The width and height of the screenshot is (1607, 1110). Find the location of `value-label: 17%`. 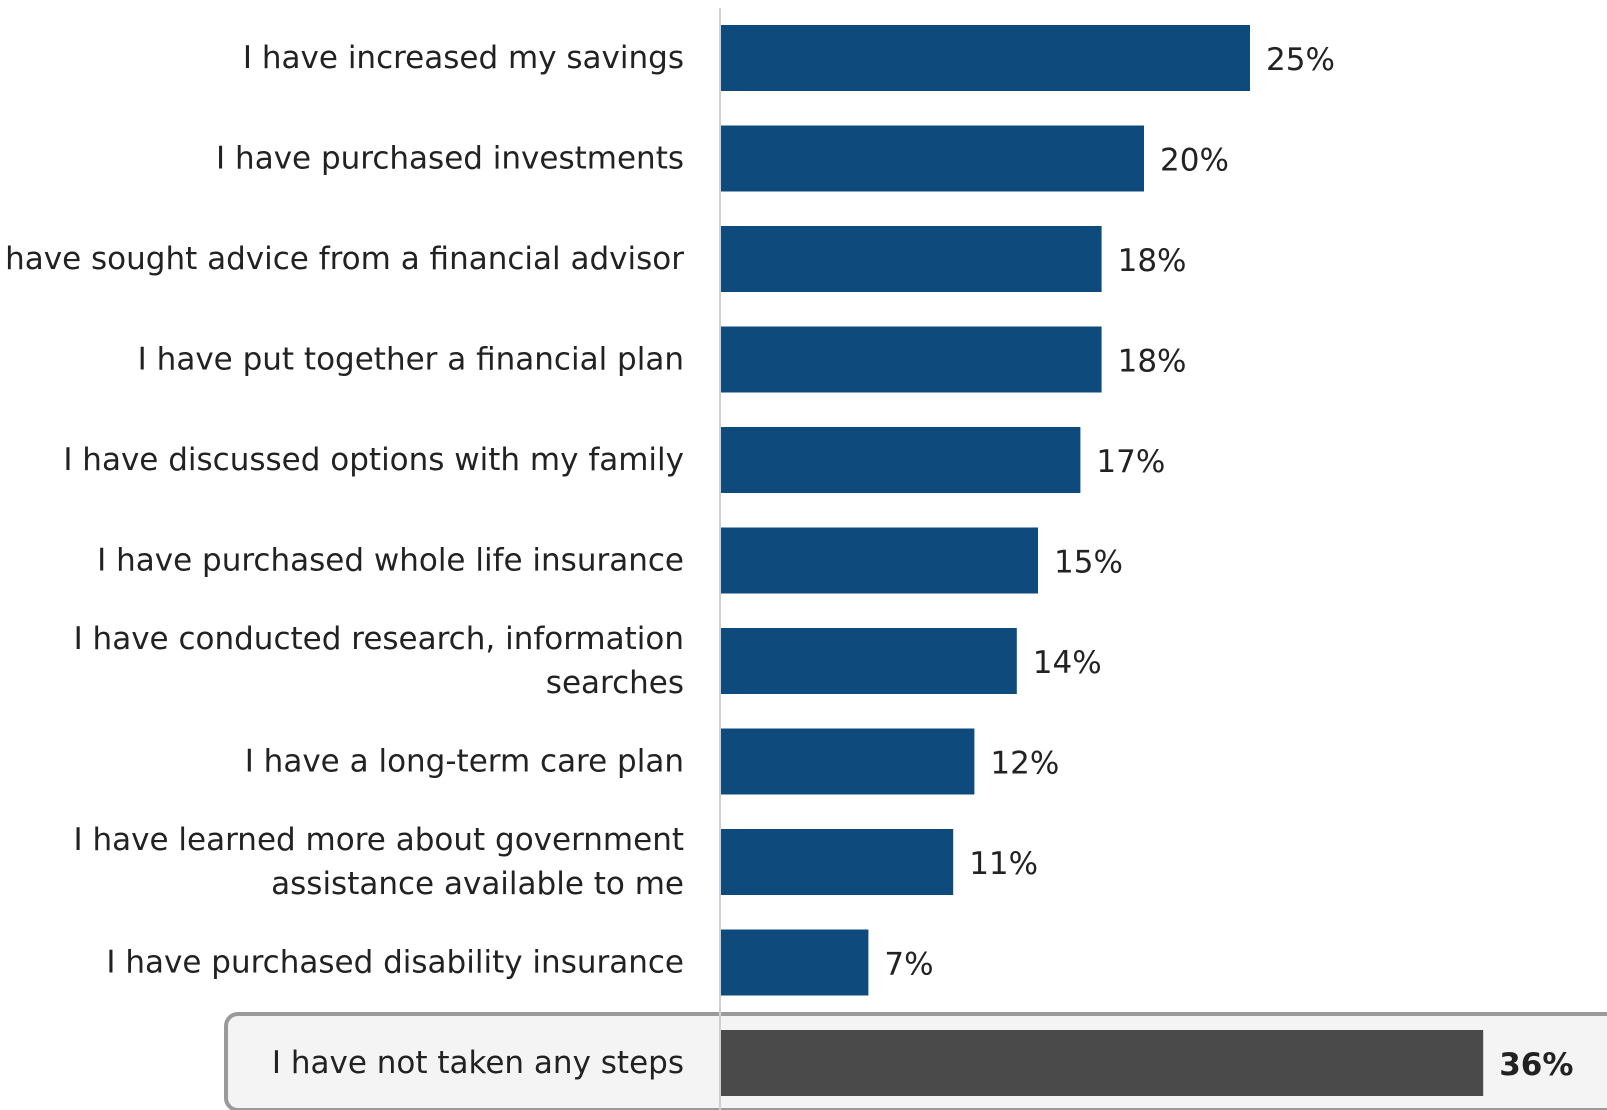

value-label: 17% is located at coordinates (1130, 462).